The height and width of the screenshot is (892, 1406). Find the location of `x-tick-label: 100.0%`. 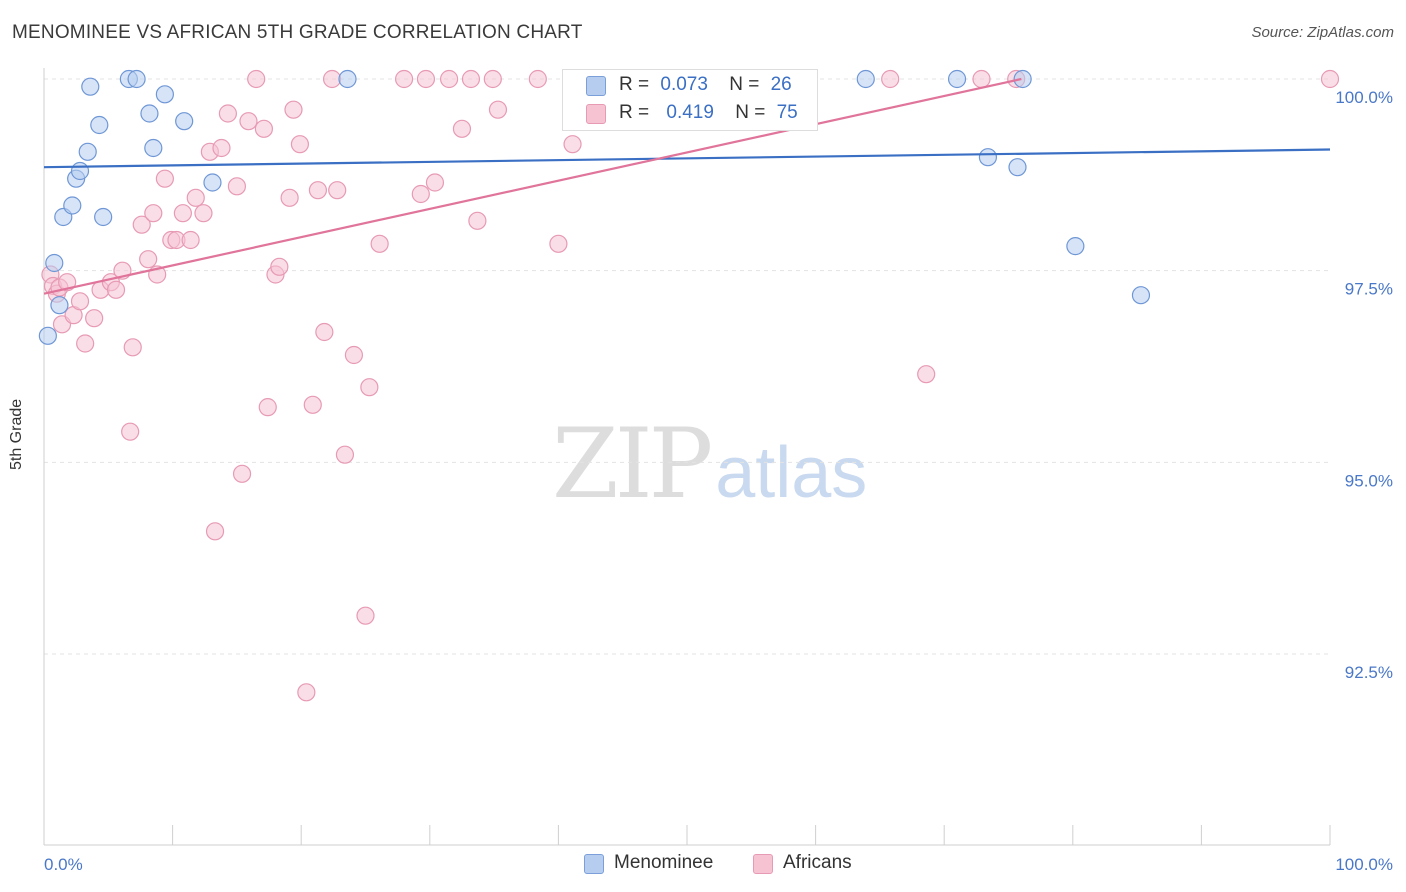

x-tick-label: 100.0% is located at coordinates (1364, 864).